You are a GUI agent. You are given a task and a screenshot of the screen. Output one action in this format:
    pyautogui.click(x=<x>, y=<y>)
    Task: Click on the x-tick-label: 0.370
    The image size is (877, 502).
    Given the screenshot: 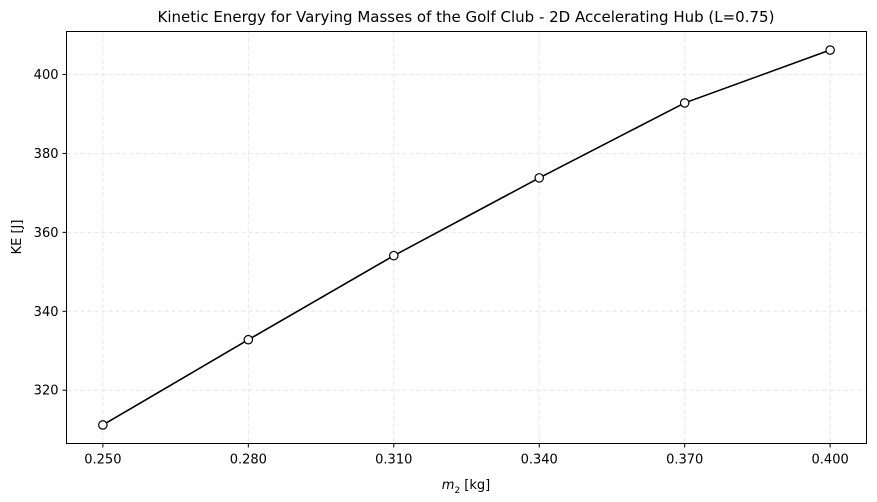 What is the action you would take?
    pyautogui.click(x=684, y=460)
    